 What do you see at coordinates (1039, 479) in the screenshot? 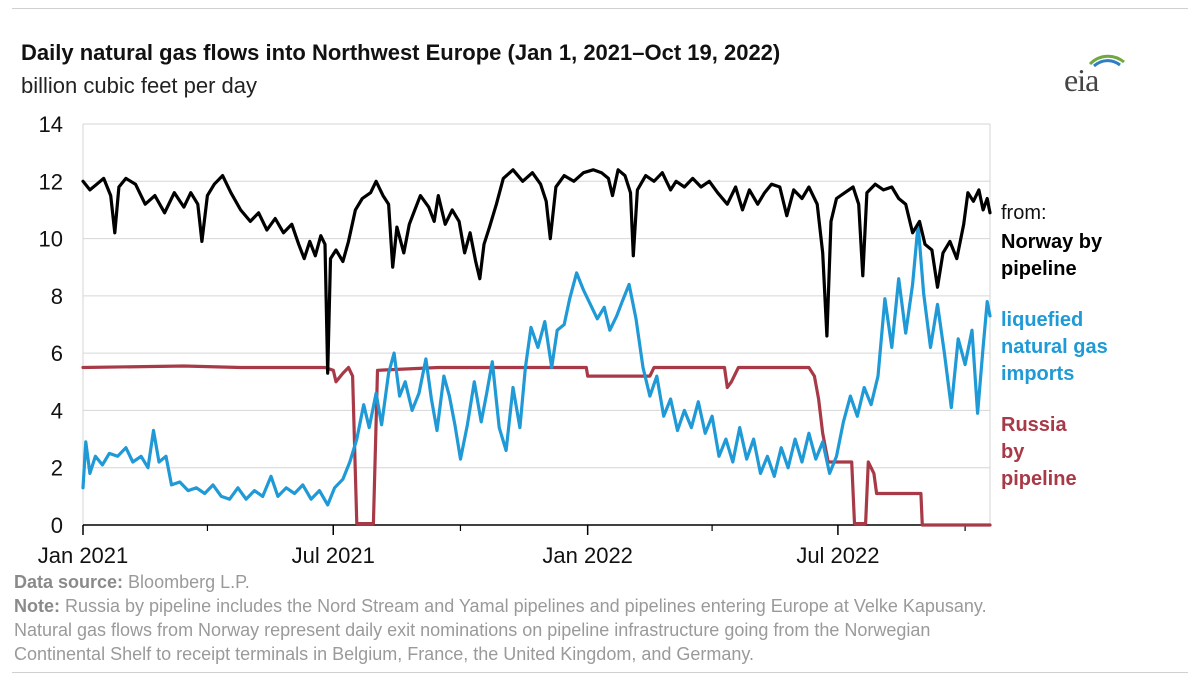
I see `legend-russia-line3: pipeline` at bounding box center [1039, 479].